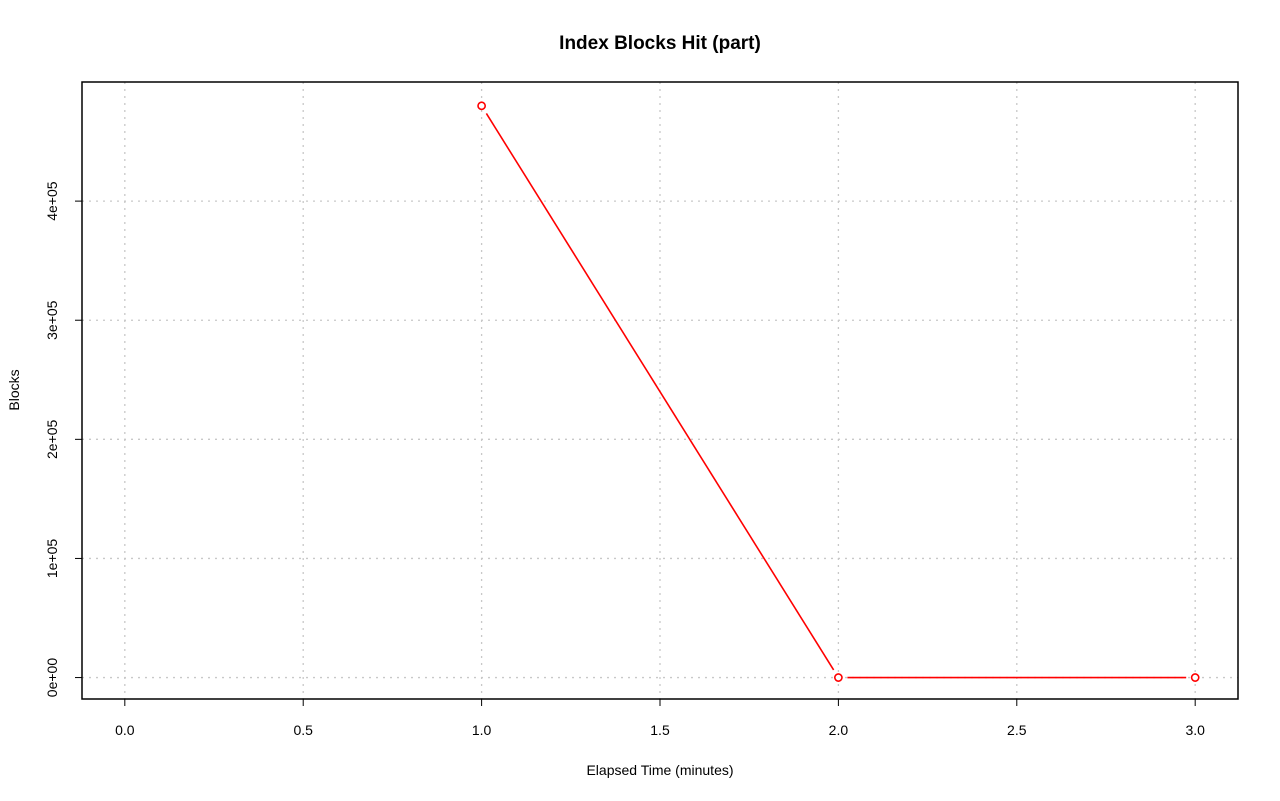 Image resolution: width=1280 pixels, height=801 pixels. I want to click on x-tick-label: 3.0, so click(1195, 730).